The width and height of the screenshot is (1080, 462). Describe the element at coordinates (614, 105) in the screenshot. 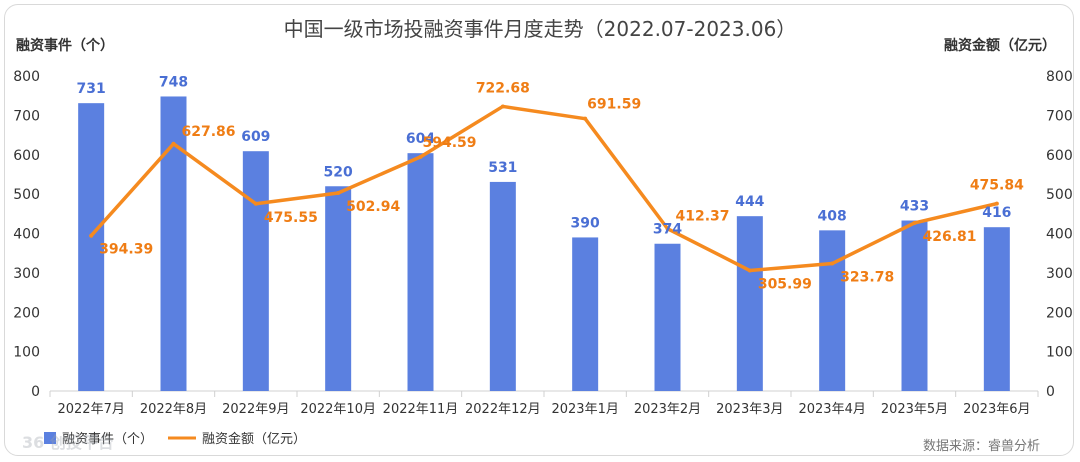

I see `line-data-label: 691.59` at that location.